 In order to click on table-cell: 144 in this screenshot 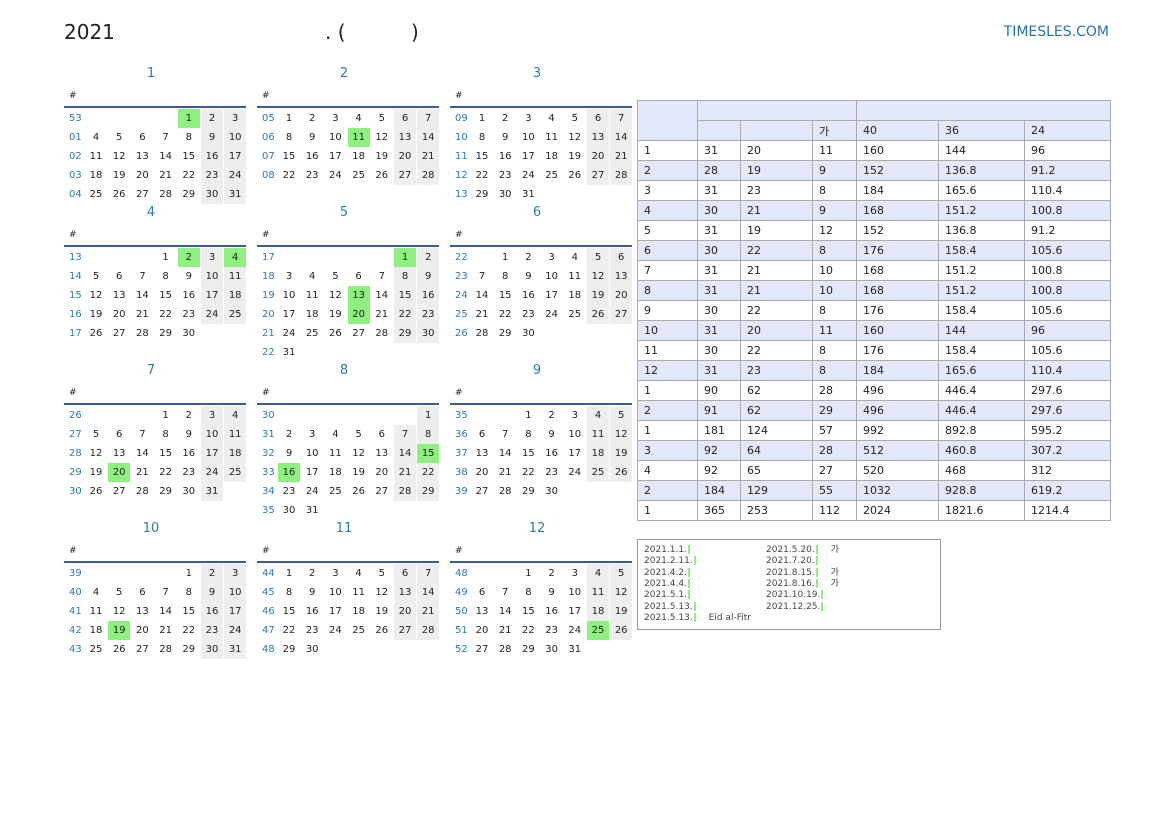, I will do `click(982, 330)`.